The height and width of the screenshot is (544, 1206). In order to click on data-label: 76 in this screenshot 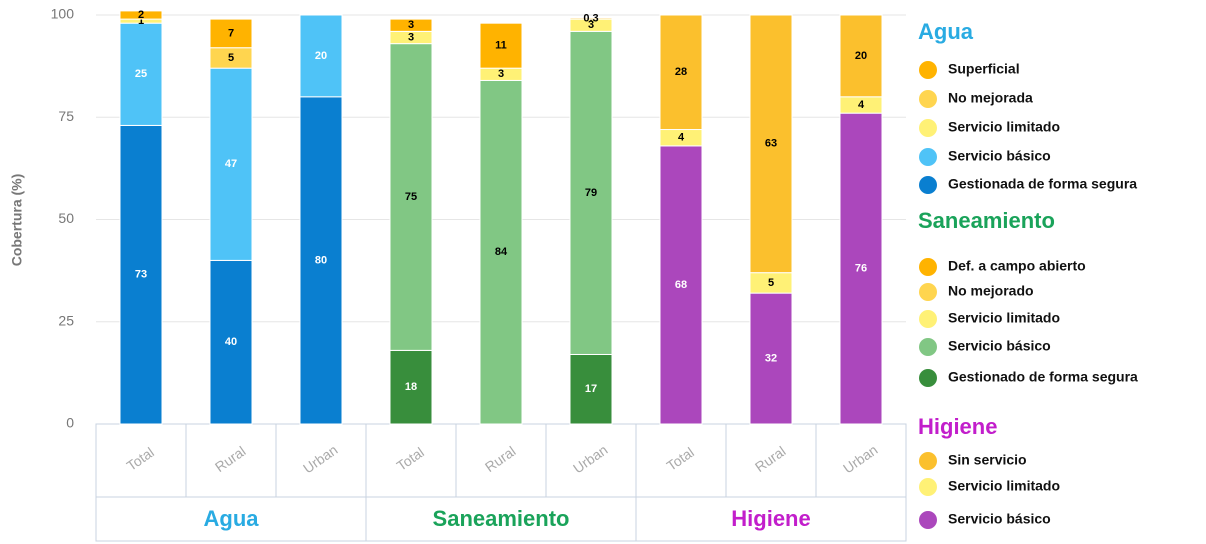, I will do `click(861, 268)`.